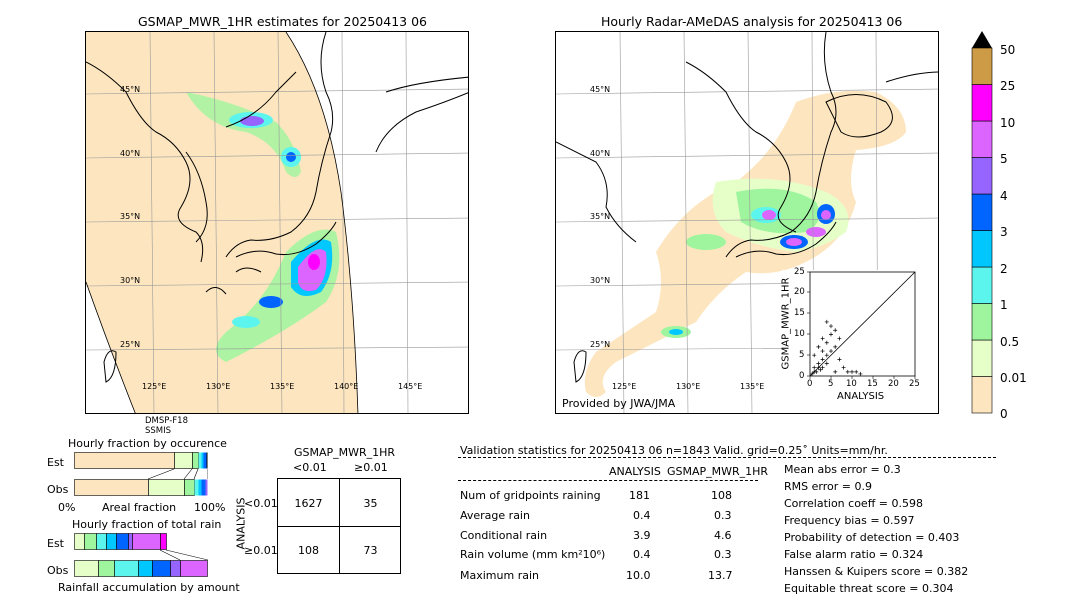  I want to click on sensor-label-2: SSMIS, so click(158, 431).